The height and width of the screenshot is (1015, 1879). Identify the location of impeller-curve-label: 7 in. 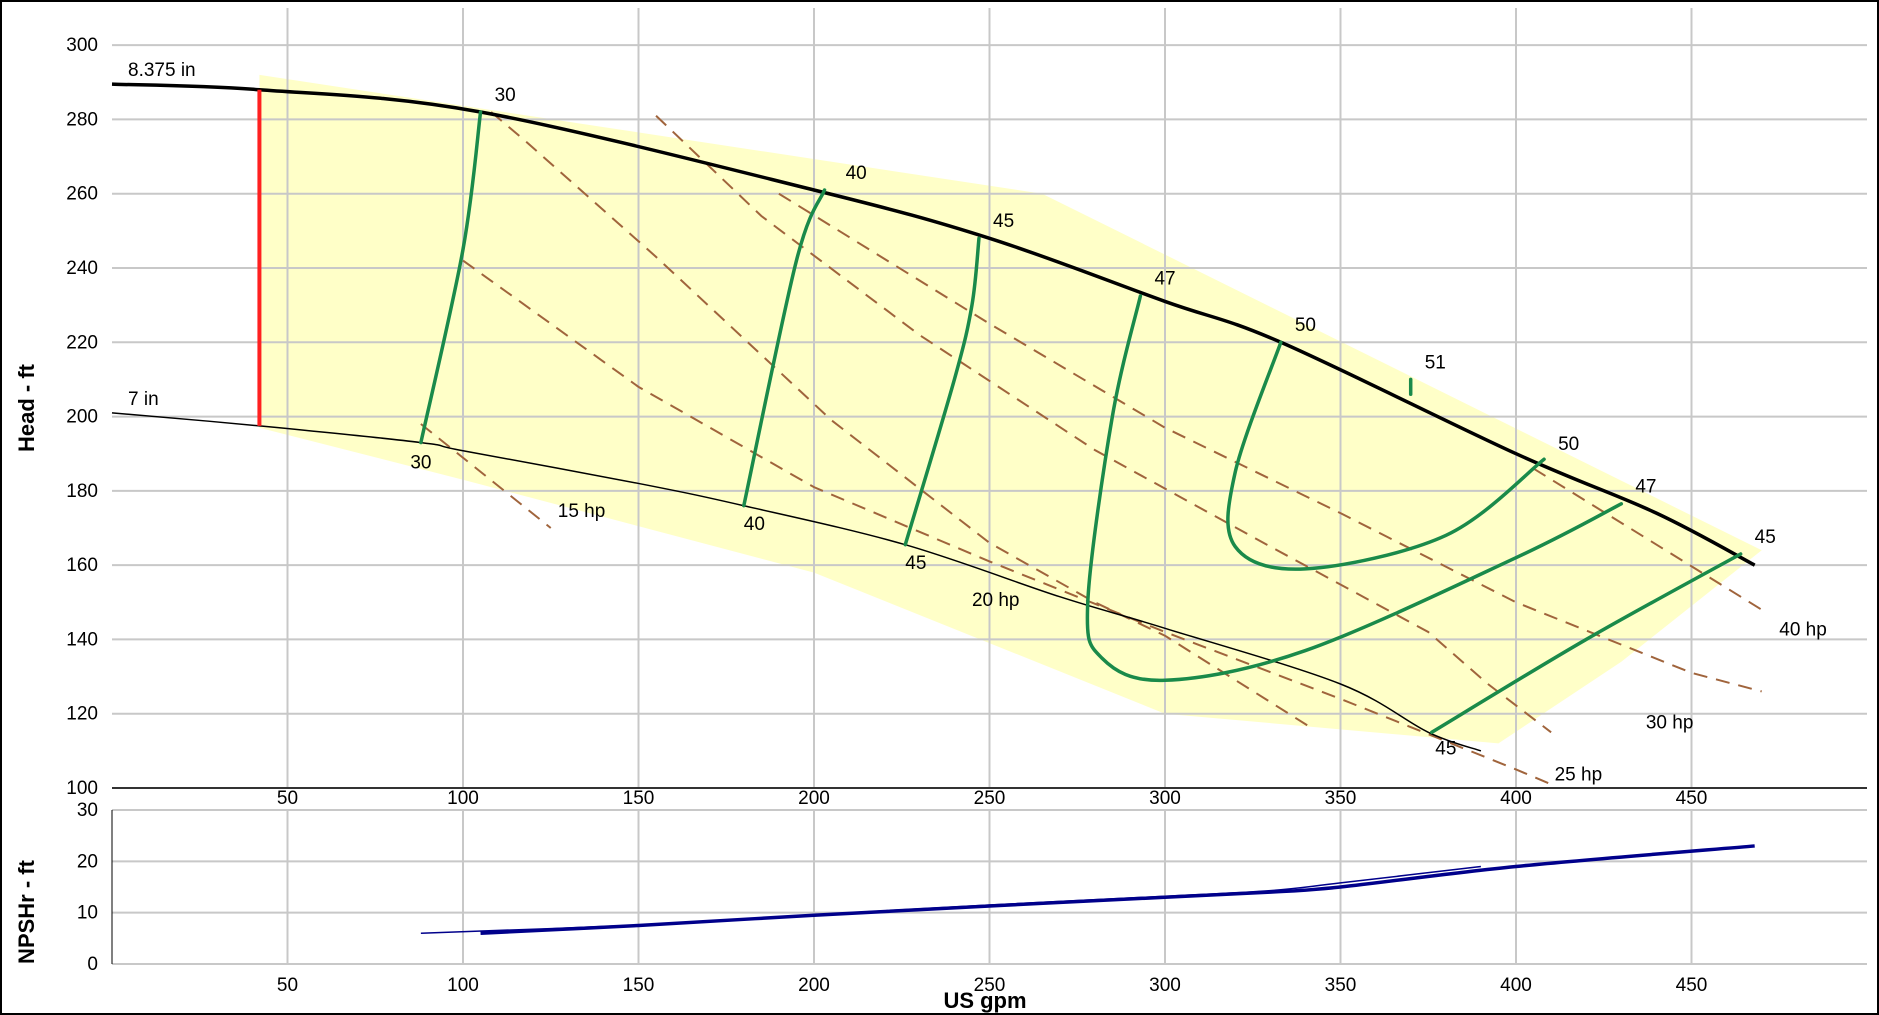
(143, 399).